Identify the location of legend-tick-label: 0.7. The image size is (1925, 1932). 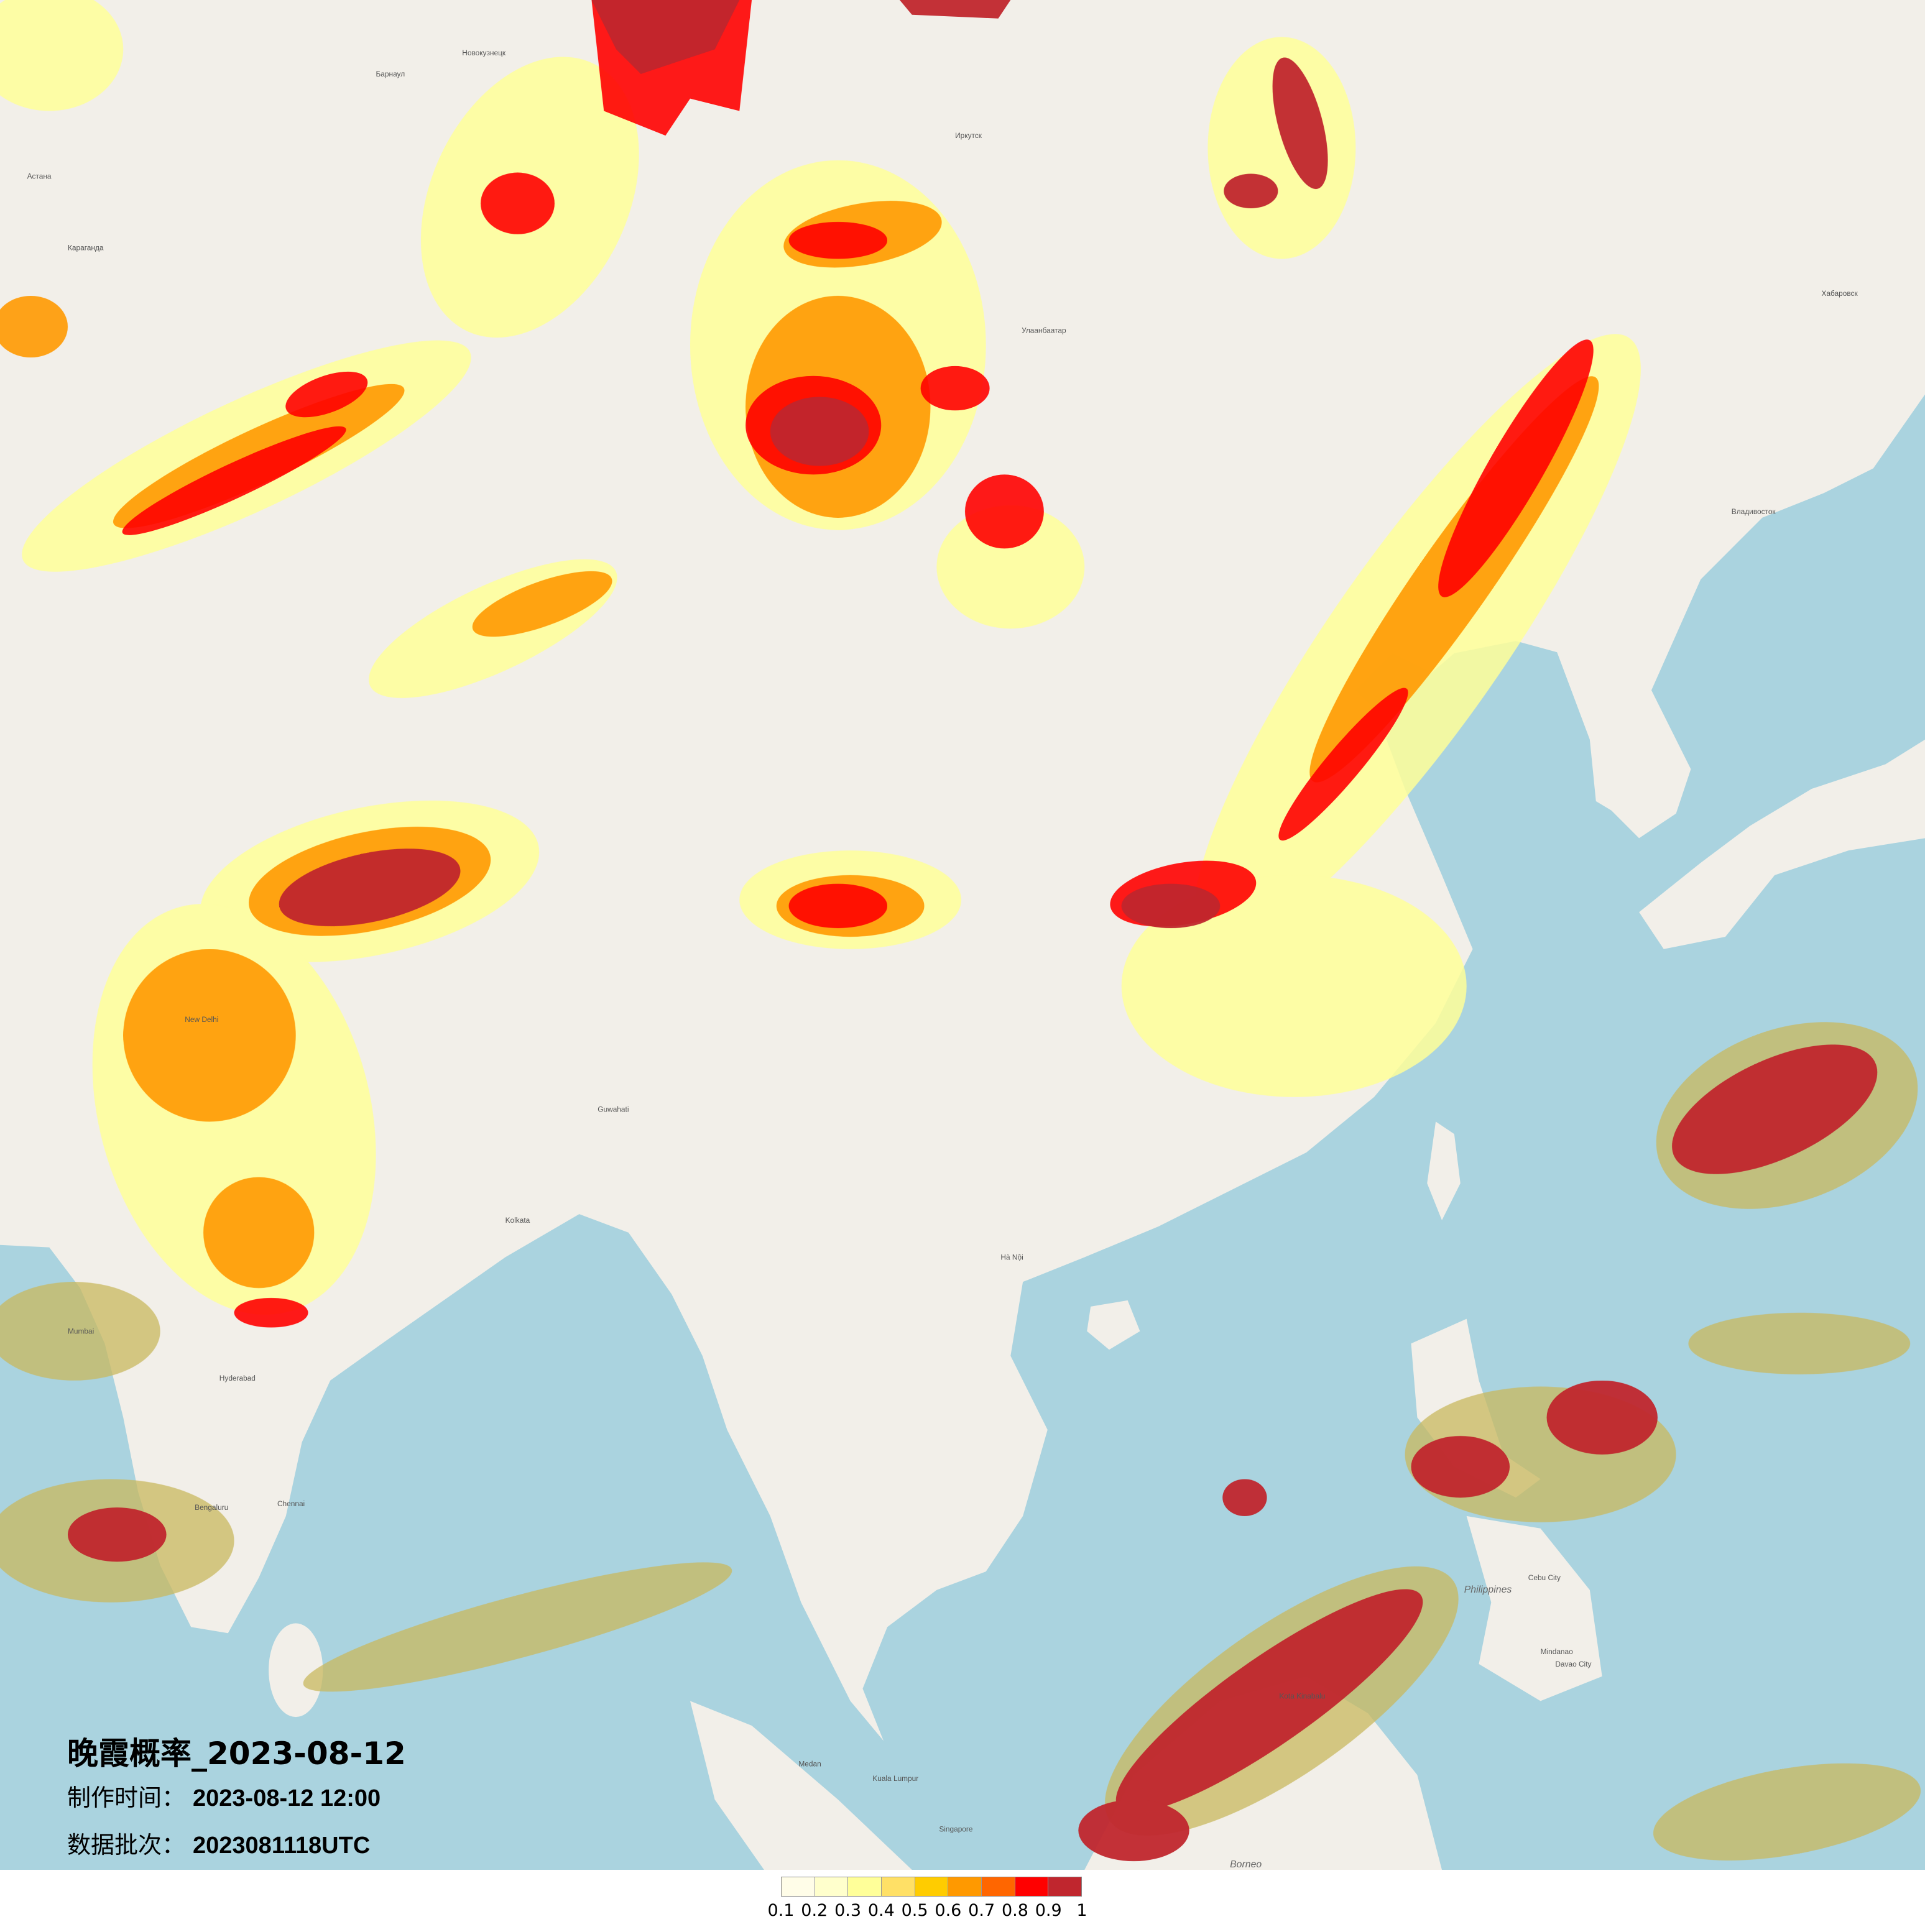
(981, 1910).